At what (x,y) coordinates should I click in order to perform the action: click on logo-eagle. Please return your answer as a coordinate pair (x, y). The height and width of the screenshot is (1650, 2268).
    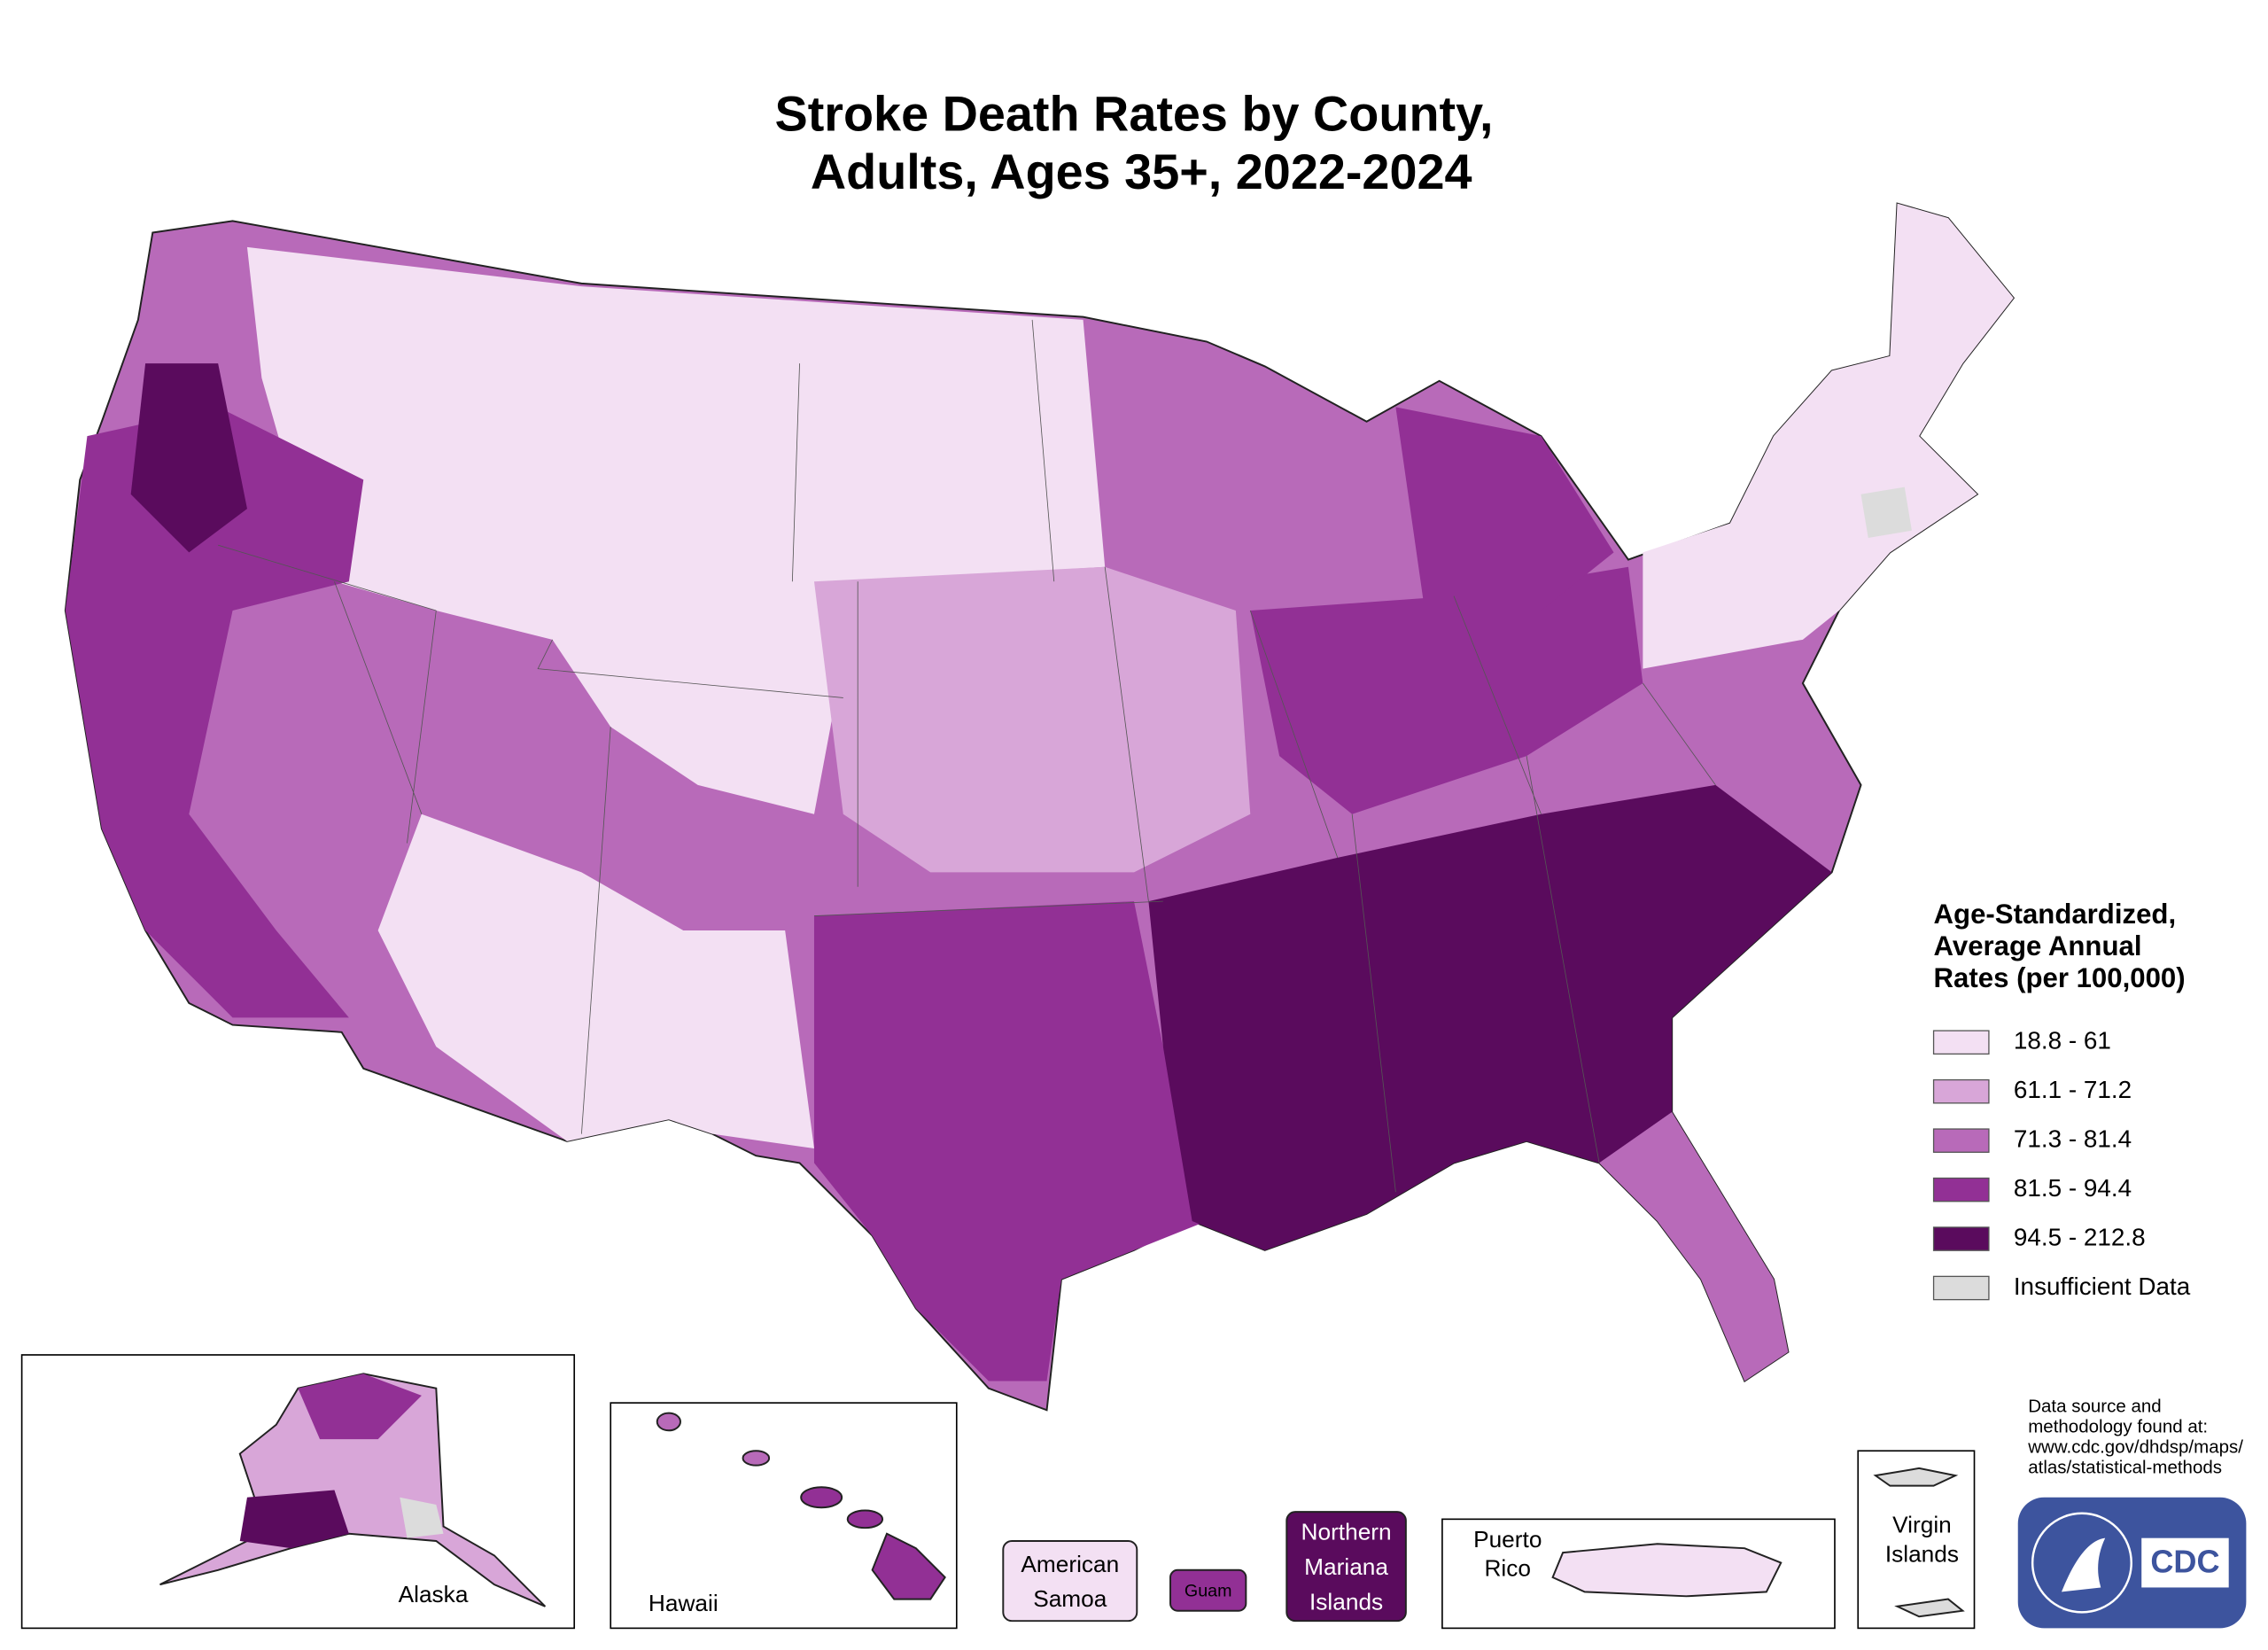
    Looking at the image, I should click on (2083, 1564).